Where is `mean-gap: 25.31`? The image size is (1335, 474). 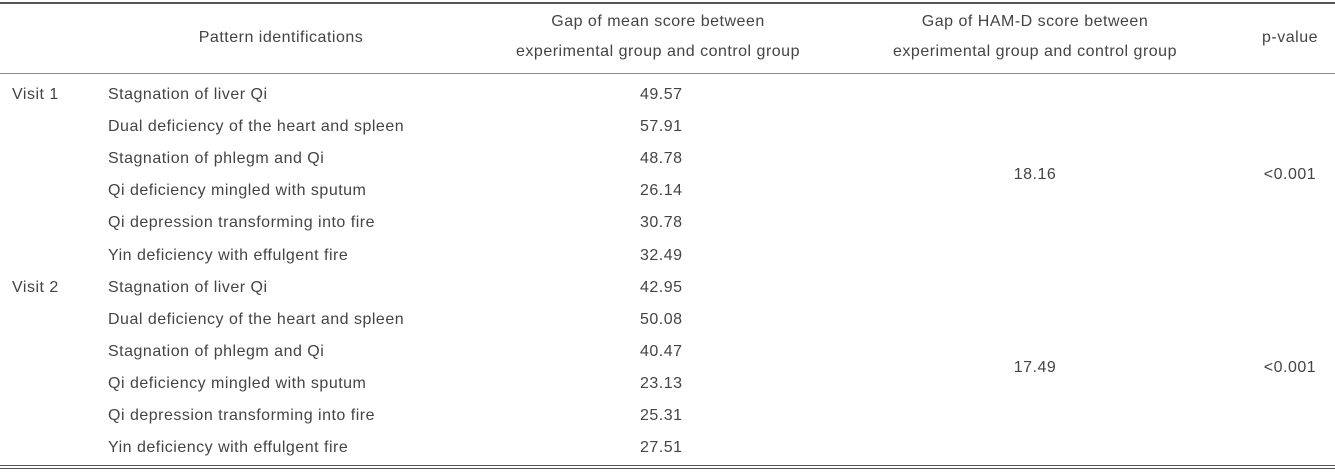
mean-gap: 25.31 is located at coordinates (661, 415).